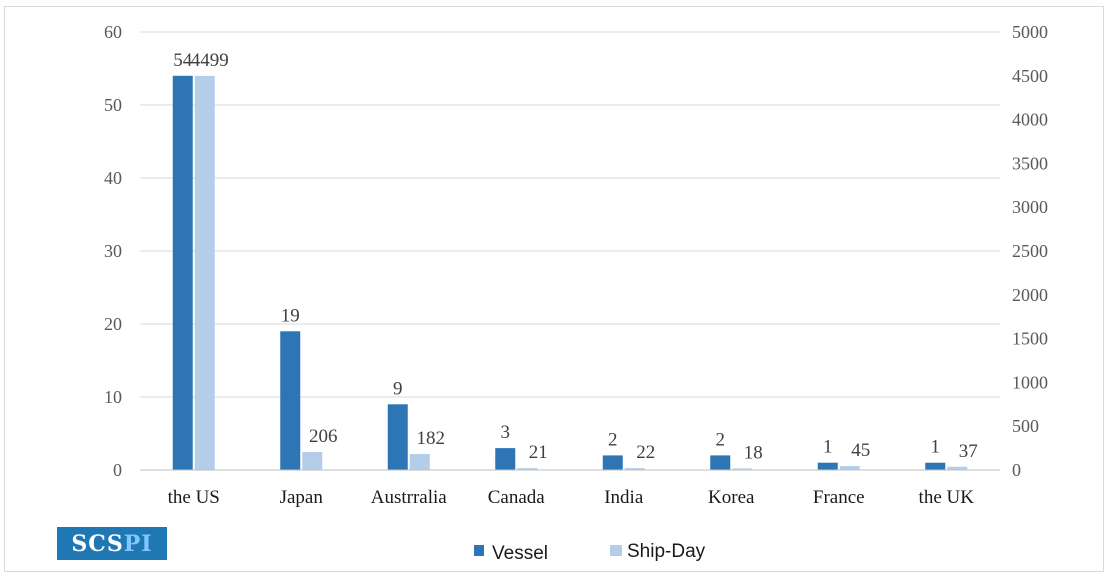 The image size is (1110, 578). I want to click on data-label-ship-day: 21, so click(538, 452).